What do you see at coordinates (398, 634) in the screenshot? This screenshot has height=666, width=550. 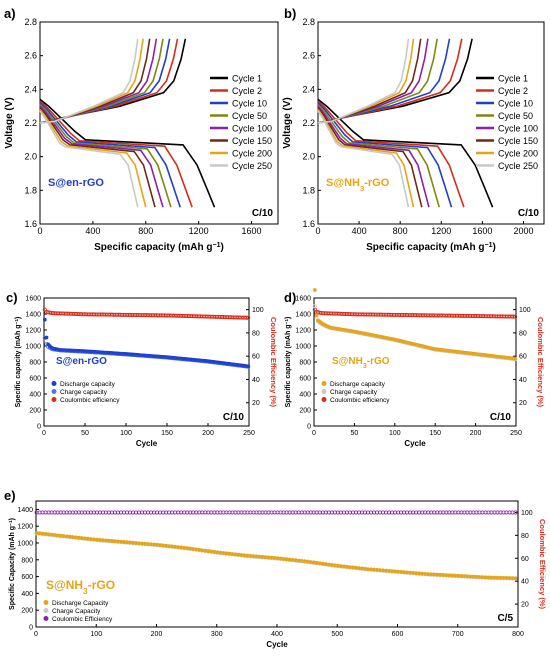 I see `x-tick-label: 600` at bounding box center [398, 634].